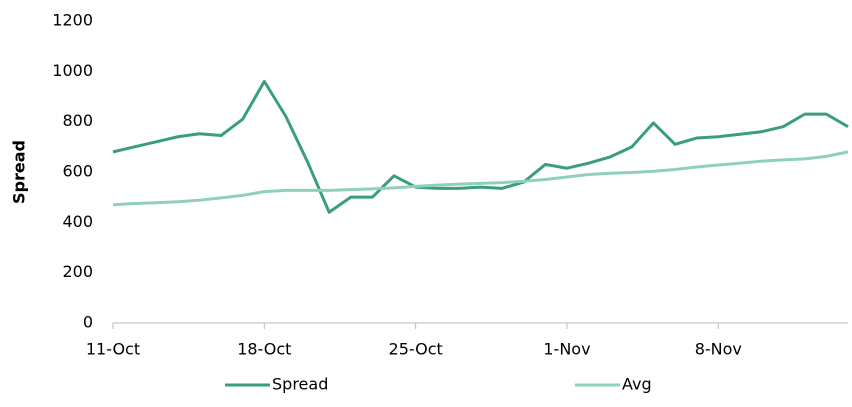  I want to click on x-tick-label: 25-Oct, so click(416, 349).